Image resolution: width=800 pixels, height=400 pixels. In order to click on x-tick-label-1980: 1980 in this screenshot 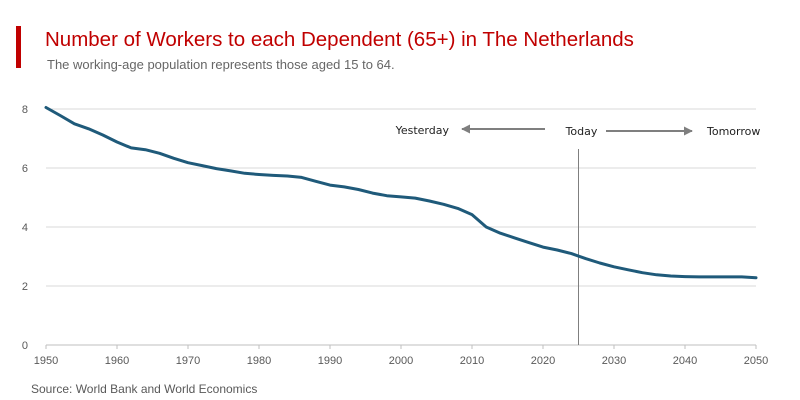, I will do `click(259, 361)`.